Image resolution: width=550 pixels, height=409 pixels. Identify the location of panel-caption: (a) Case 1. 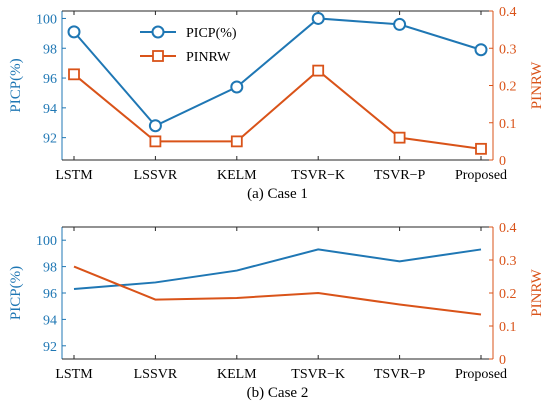
(277, 194).